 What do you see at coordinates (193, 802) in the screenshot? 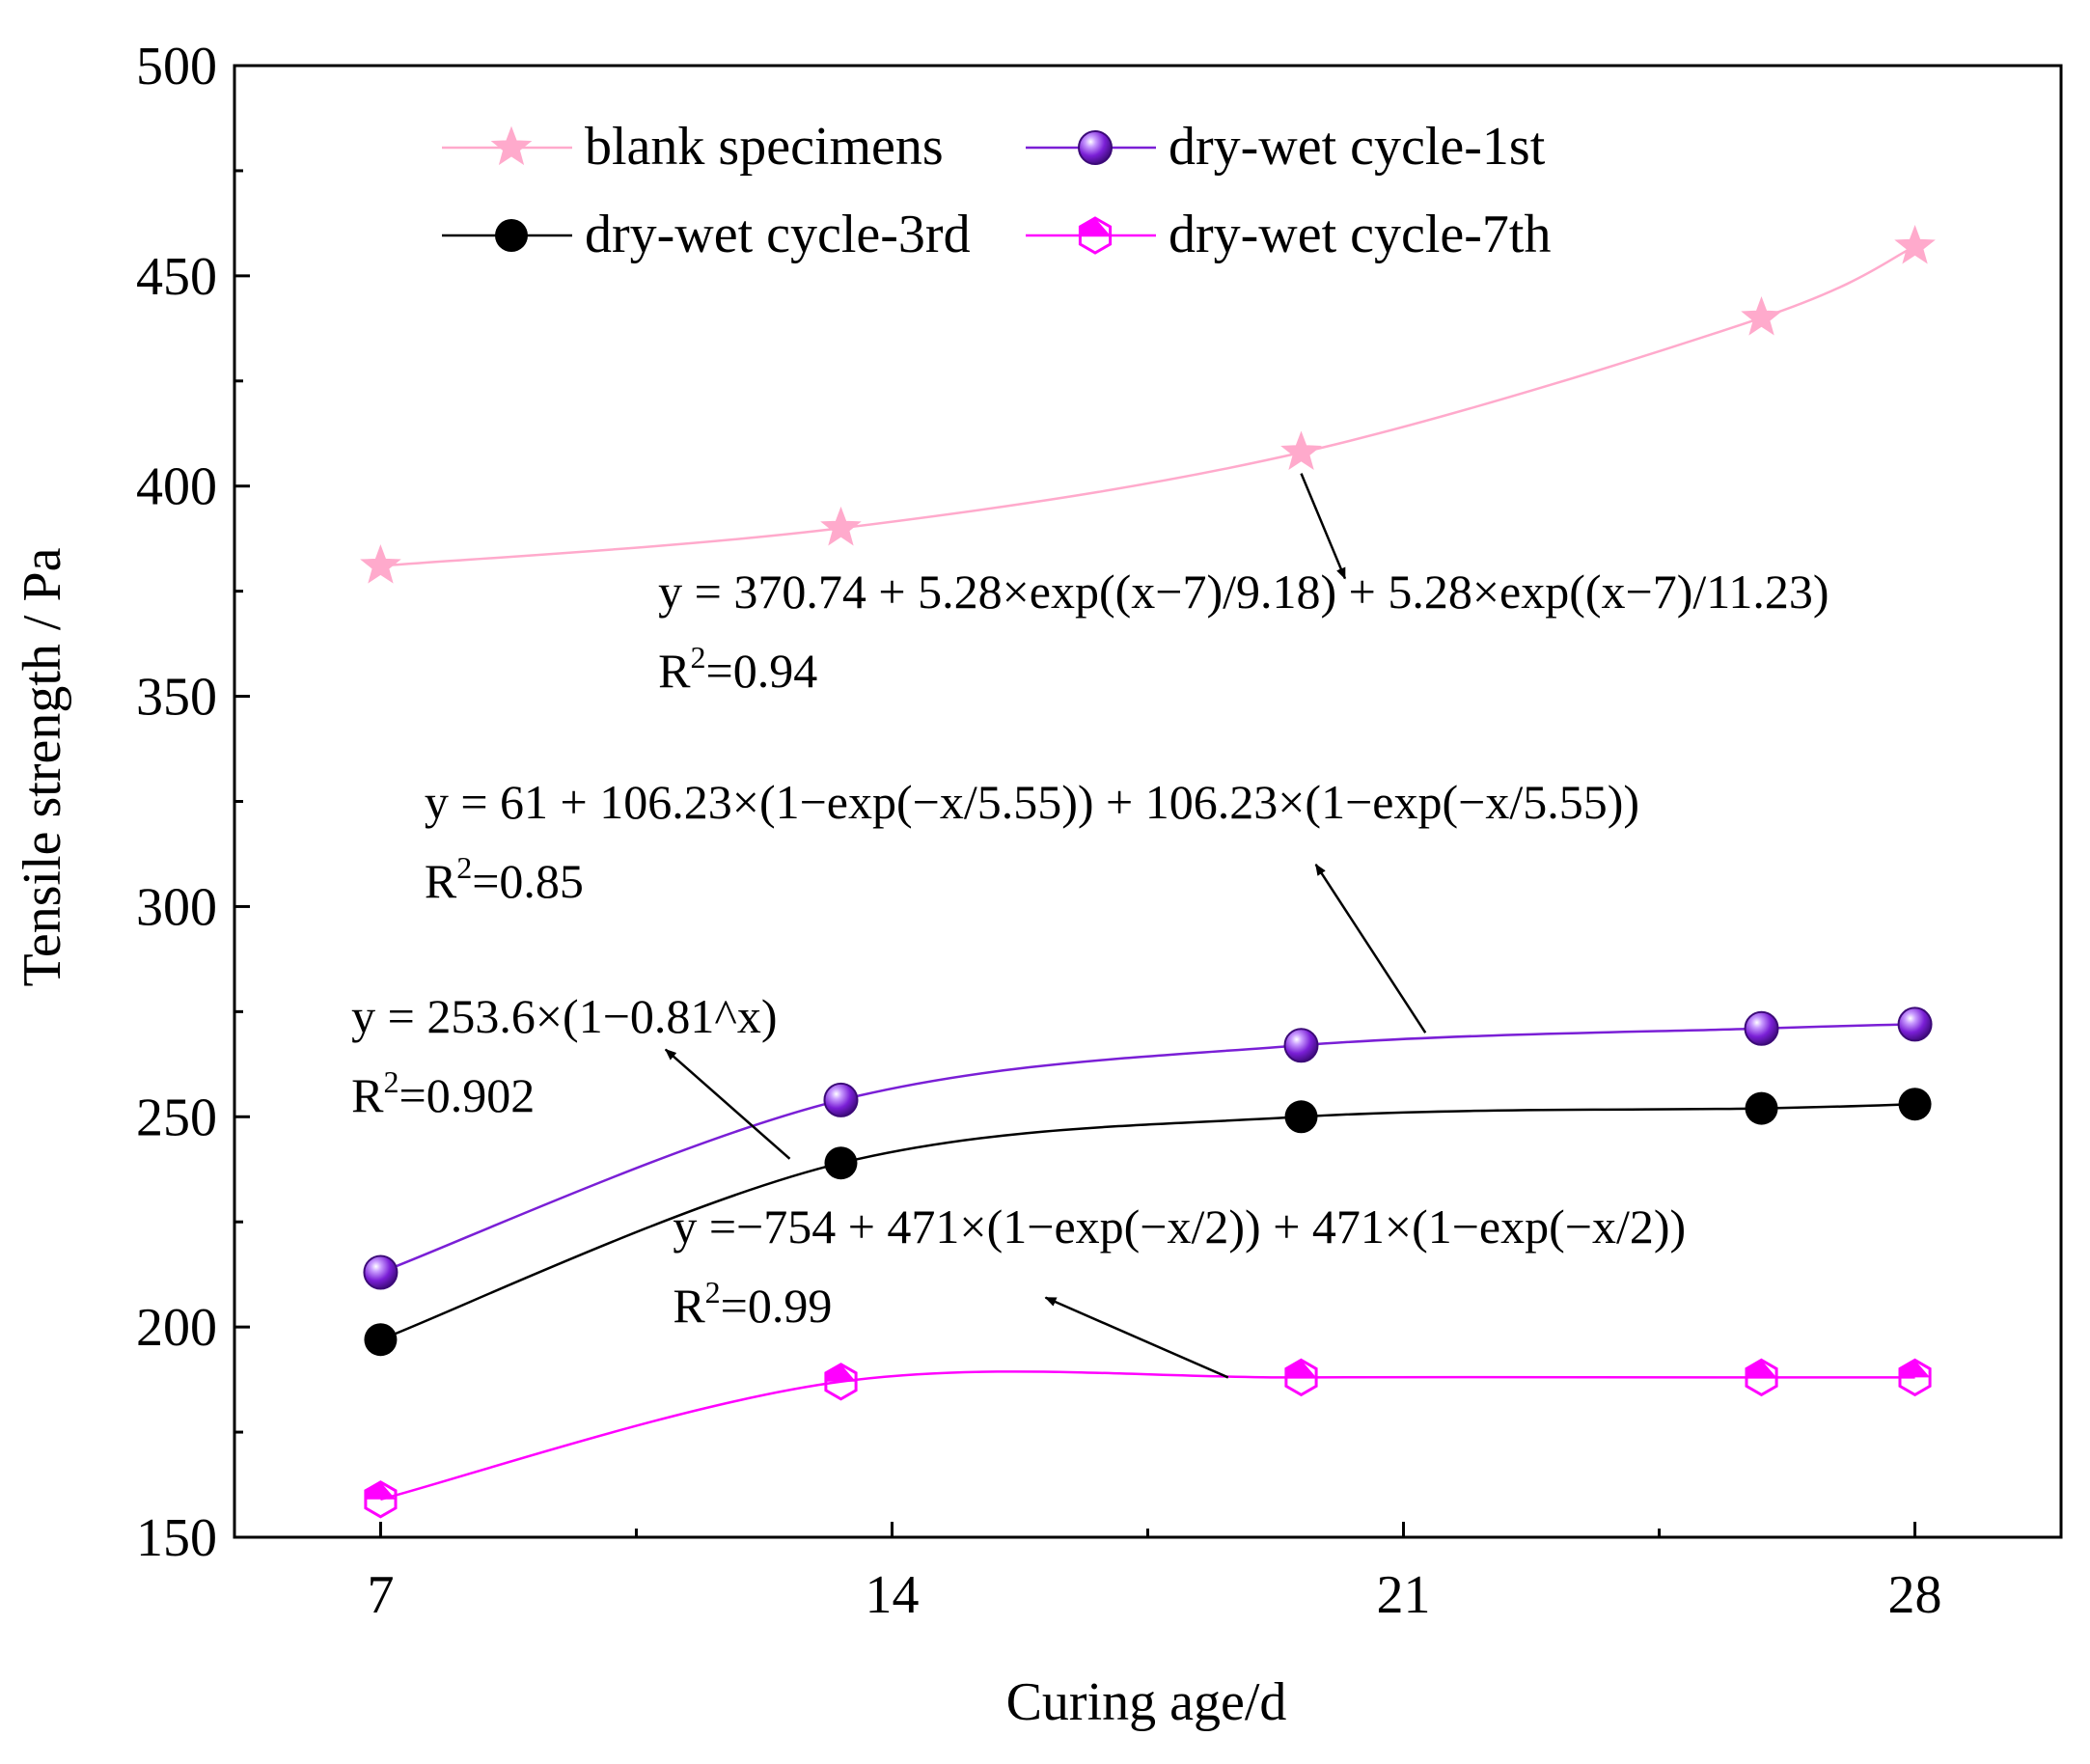
I see `y-axis-ticks: 150 200 250 300 350 400 450 500` at bounding box center [193, 802].